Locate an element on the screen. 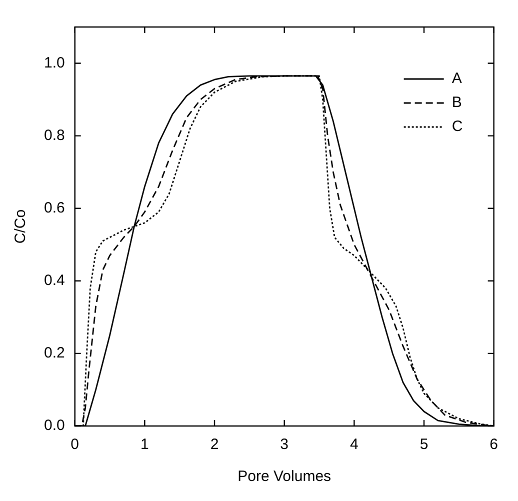 The image size is (518, 501). y-tick-label: 0.2 is located at coordinates (54, 353).